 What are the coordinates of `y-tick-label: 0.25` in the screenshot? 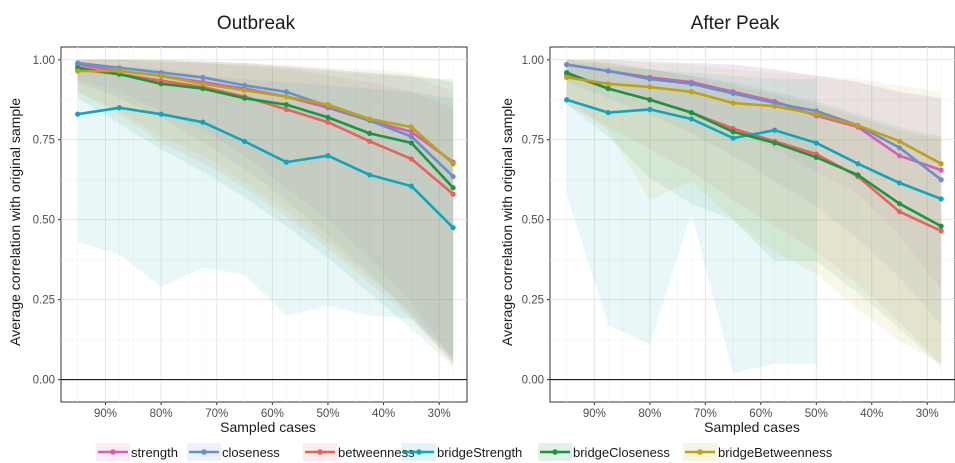 It's located at (44, 301).